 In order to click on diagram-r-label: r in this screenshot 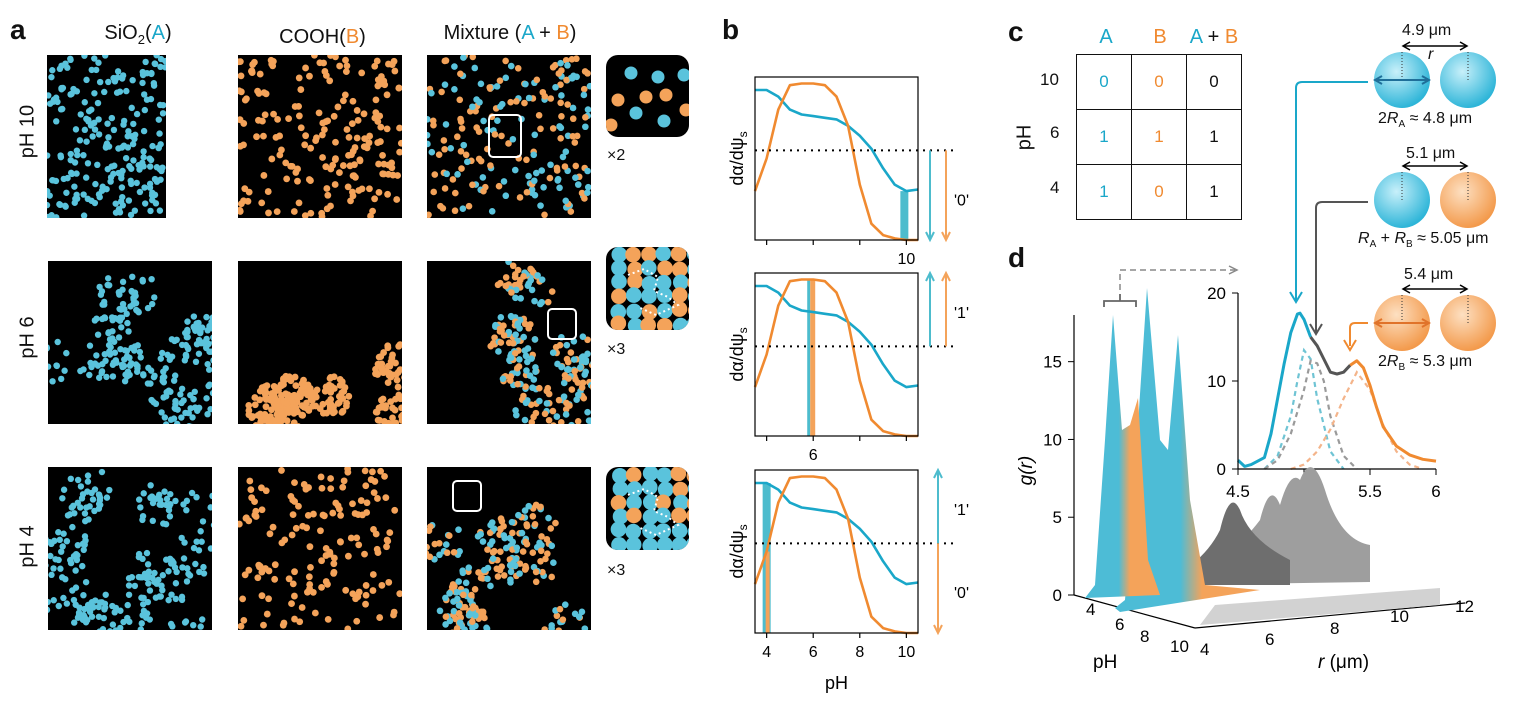, I will do `click(1431, 54)`.